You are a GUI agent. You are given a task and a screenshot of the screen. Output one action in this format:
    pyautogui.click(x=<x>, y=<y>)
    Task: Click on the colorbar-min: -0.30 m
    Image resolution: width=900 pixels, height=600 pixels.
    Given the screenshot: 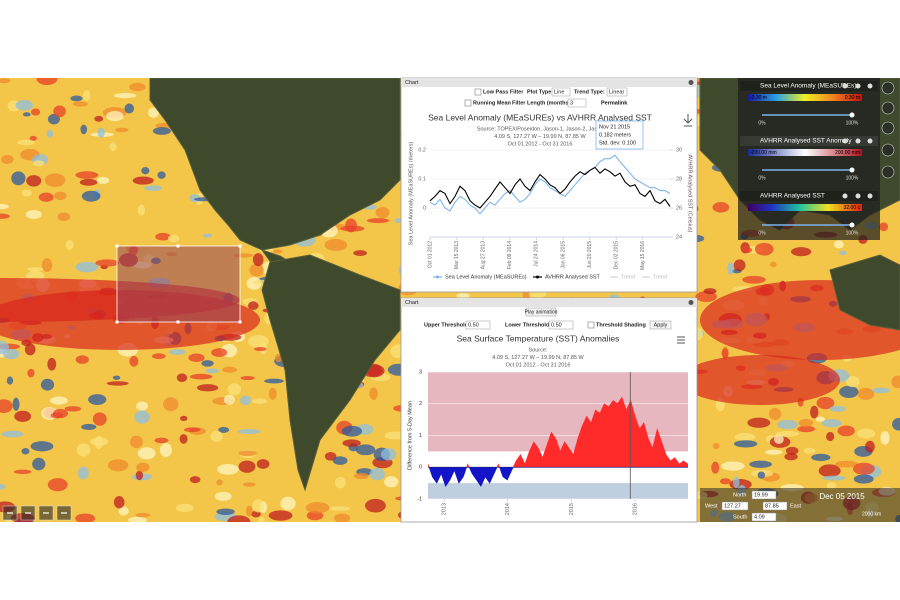 What is the action you would take?
    pyautogui.click(x=758, y=98)
    